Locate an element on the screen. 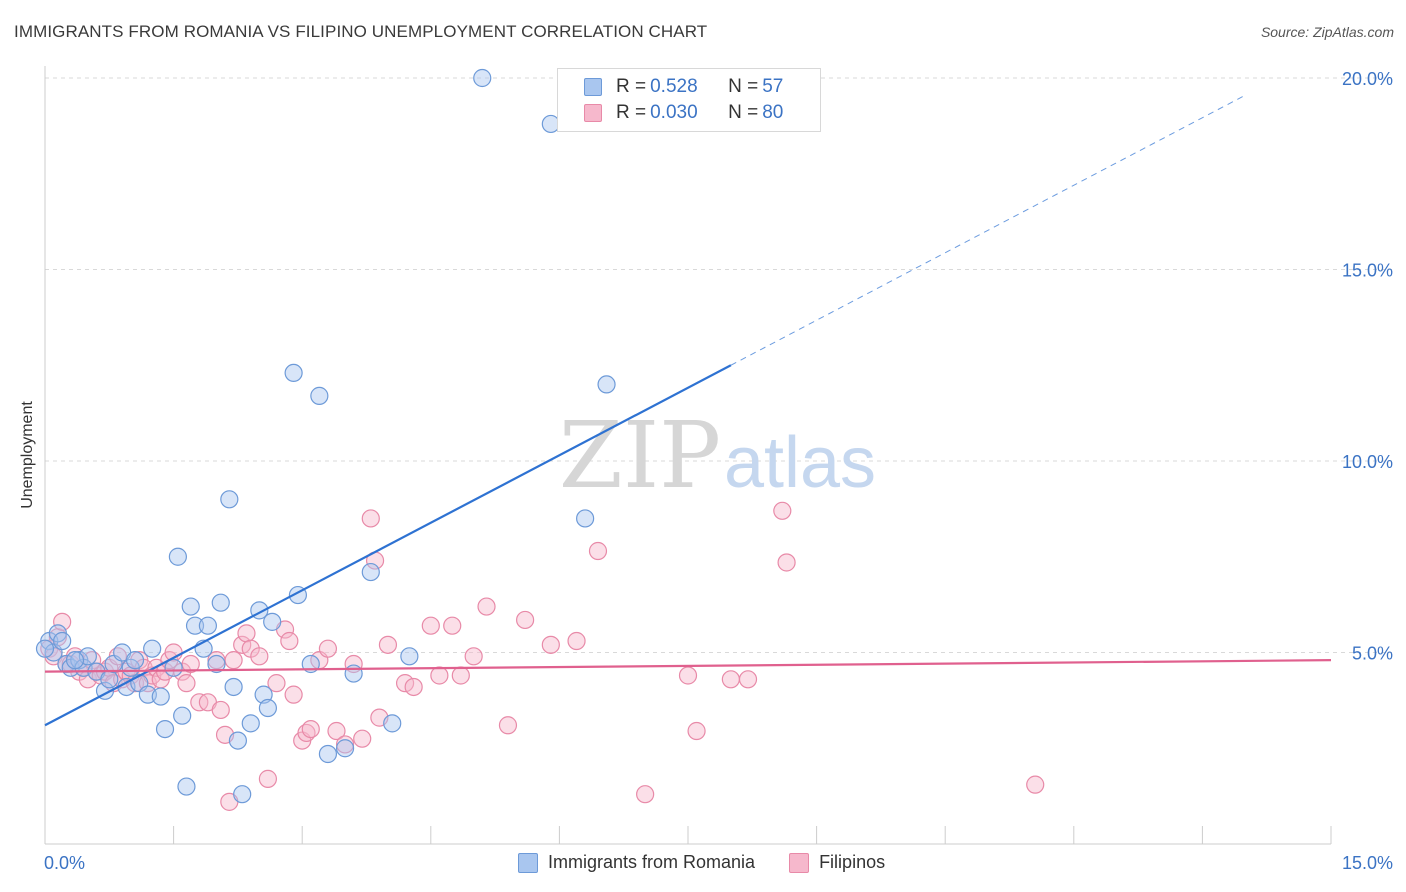  y-axis-title: Unemployment is located at coordinates (27, 455).